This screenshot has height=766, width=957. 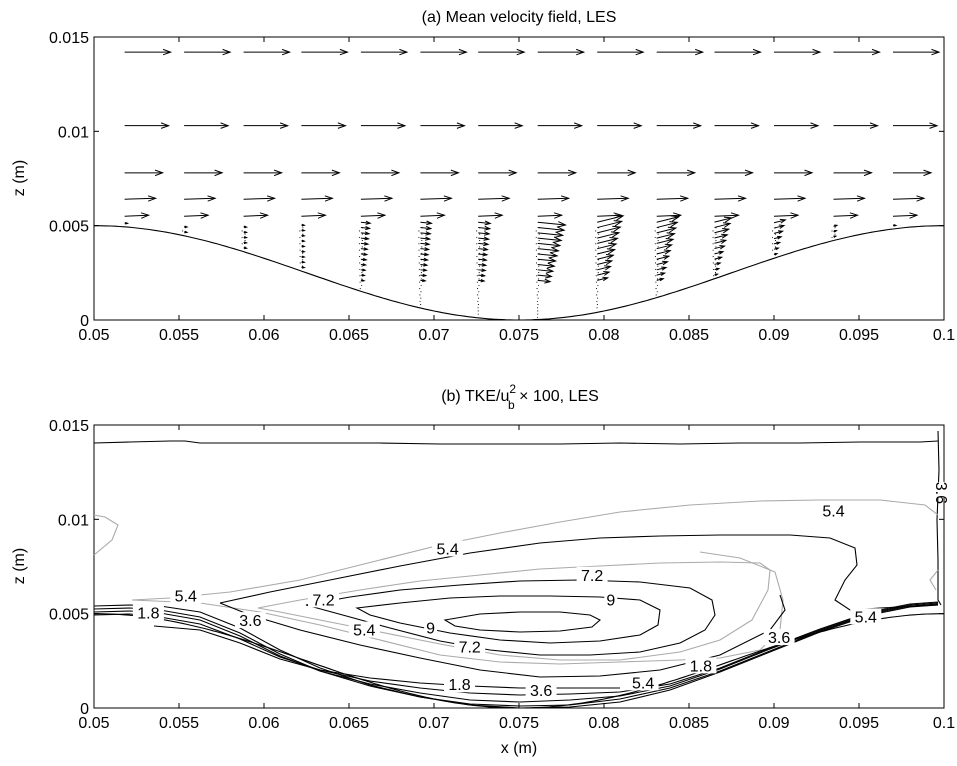 I want to click on x-tick-label: 0.065, so click(x=349, y=335).